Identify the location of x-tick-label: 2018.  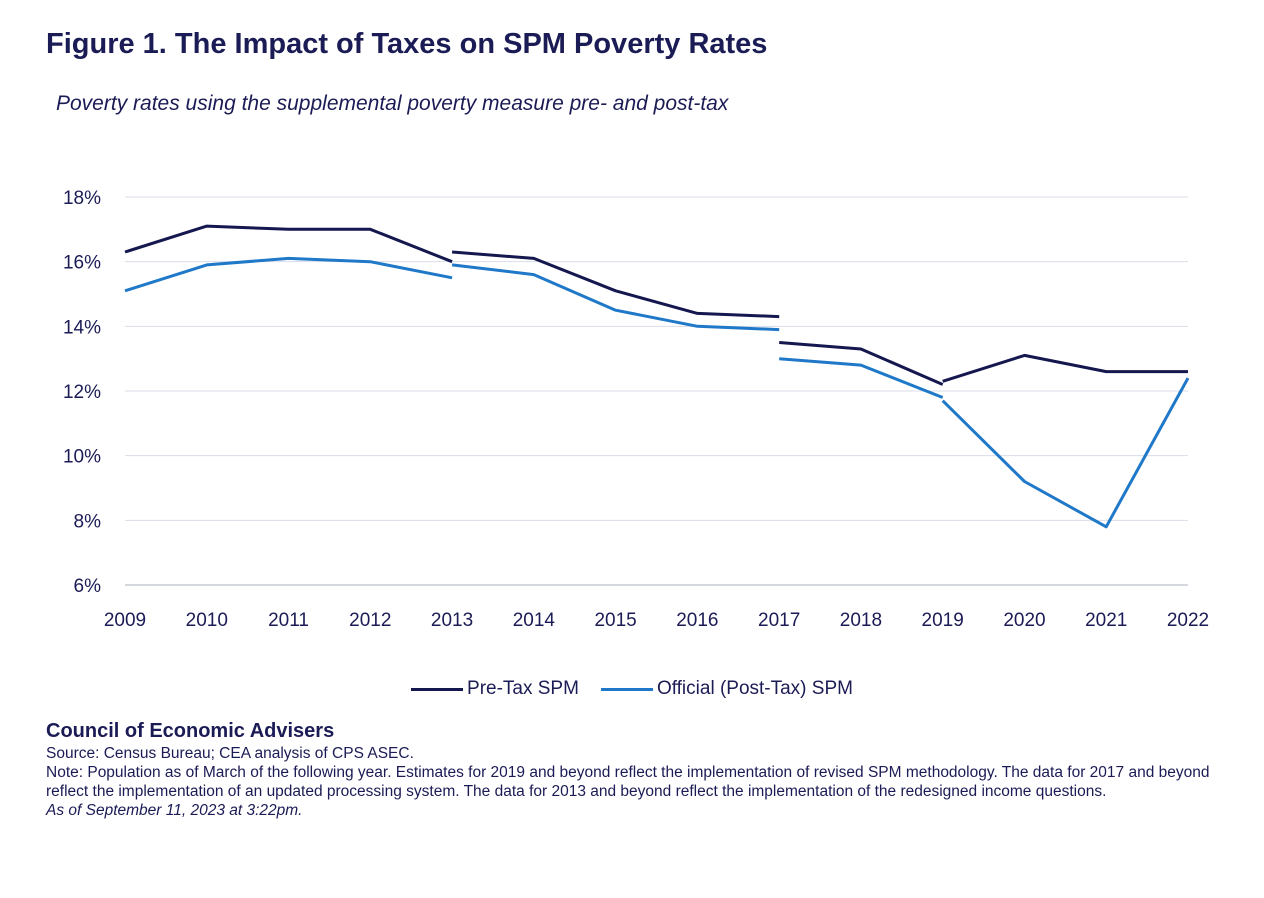
(861, 620).